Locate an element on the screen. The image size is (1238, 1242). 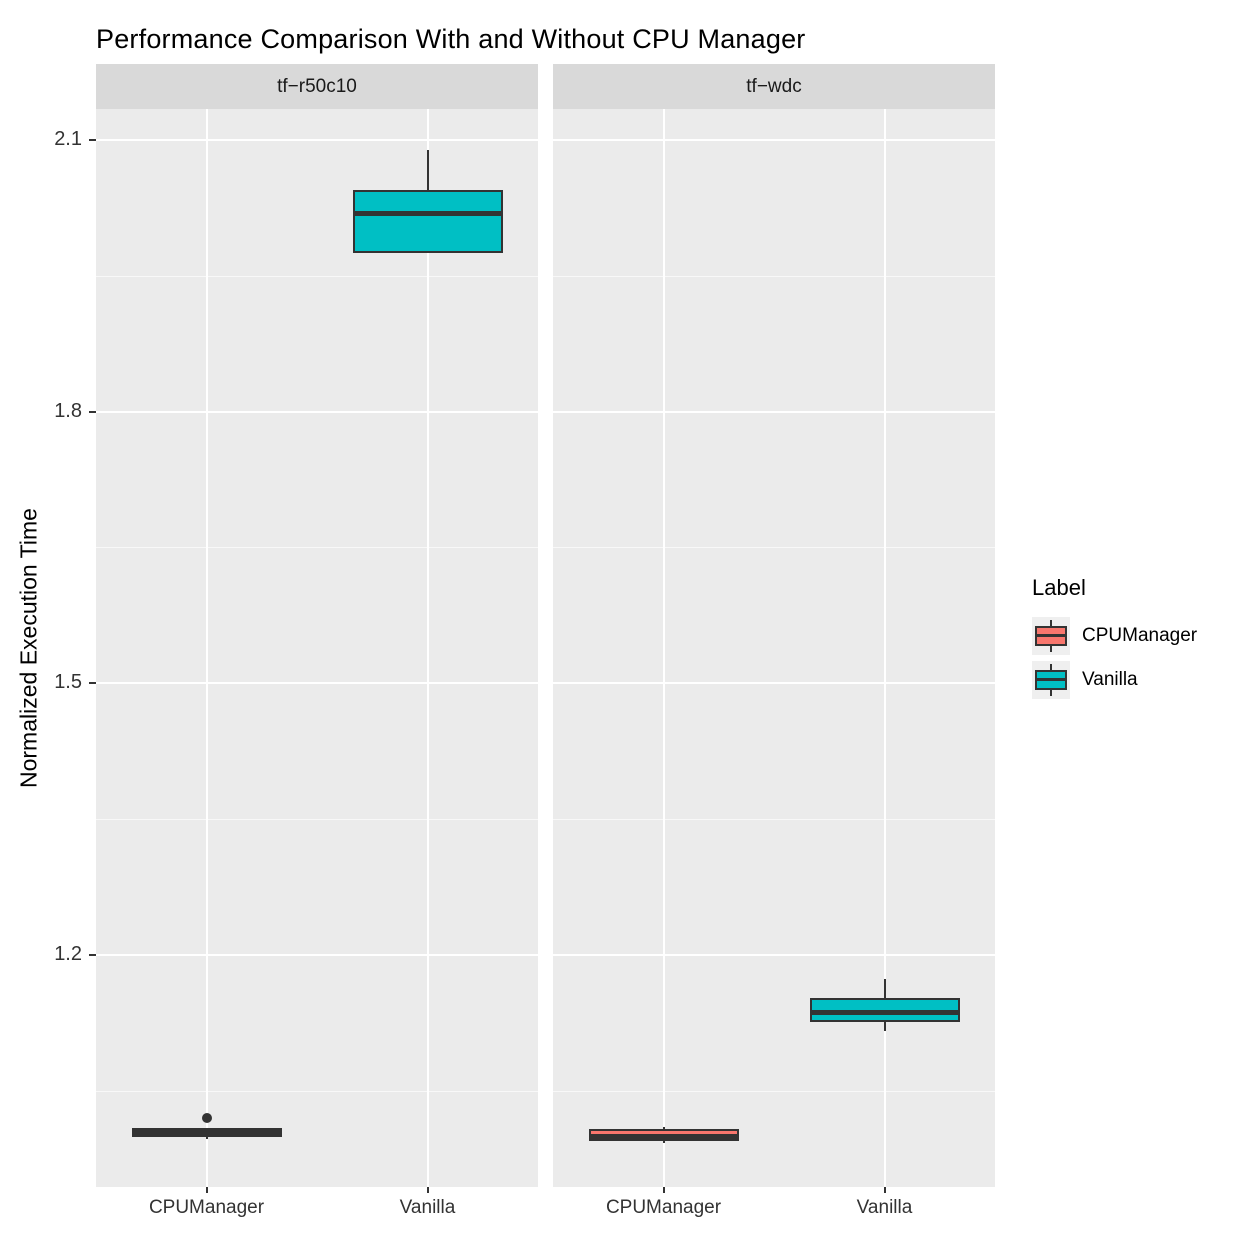
legend-label: CPUManager is located at coordinates (1140, 635).